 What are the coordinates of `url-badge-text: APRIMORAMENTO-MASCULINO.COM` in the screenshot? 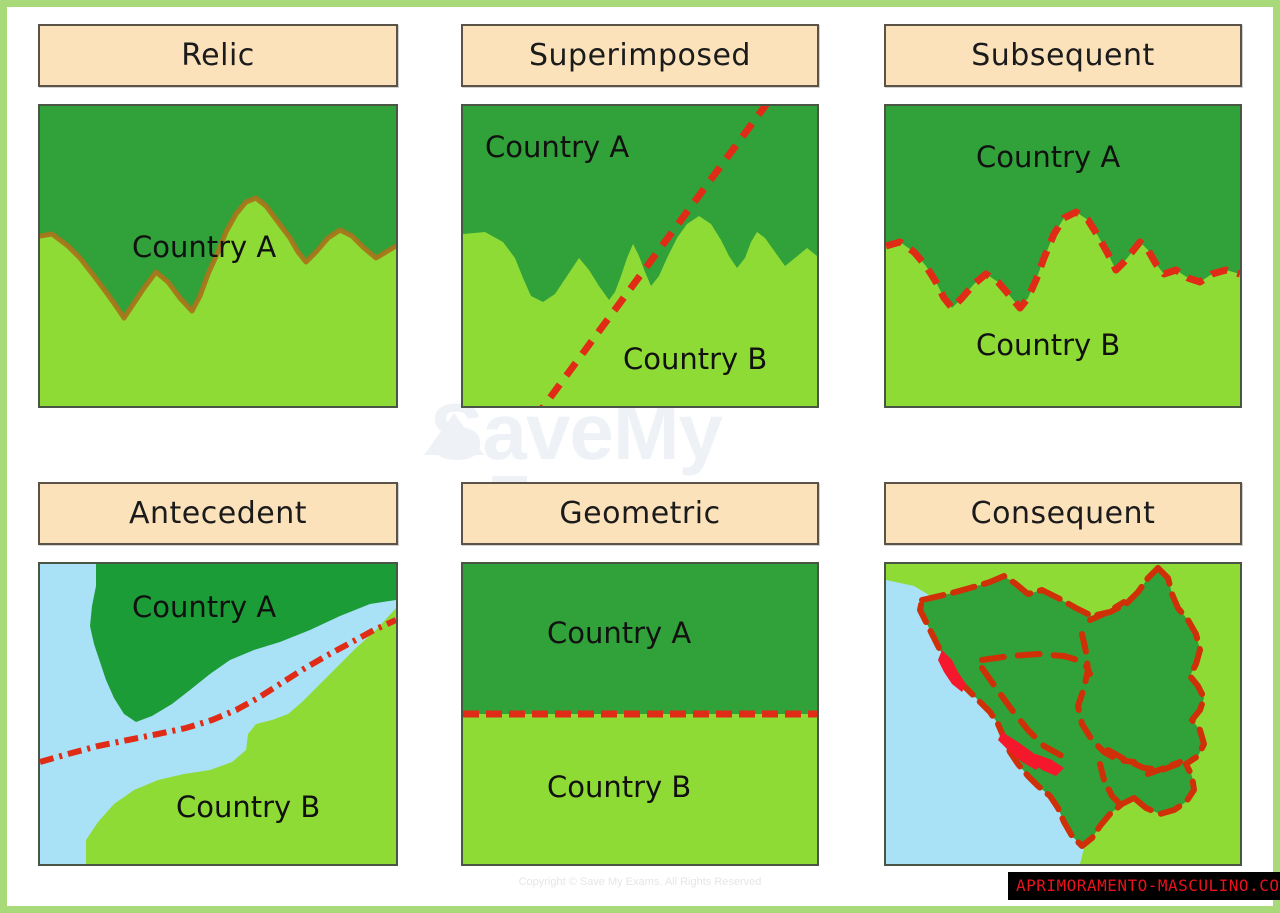 It's located at (1148, 885).